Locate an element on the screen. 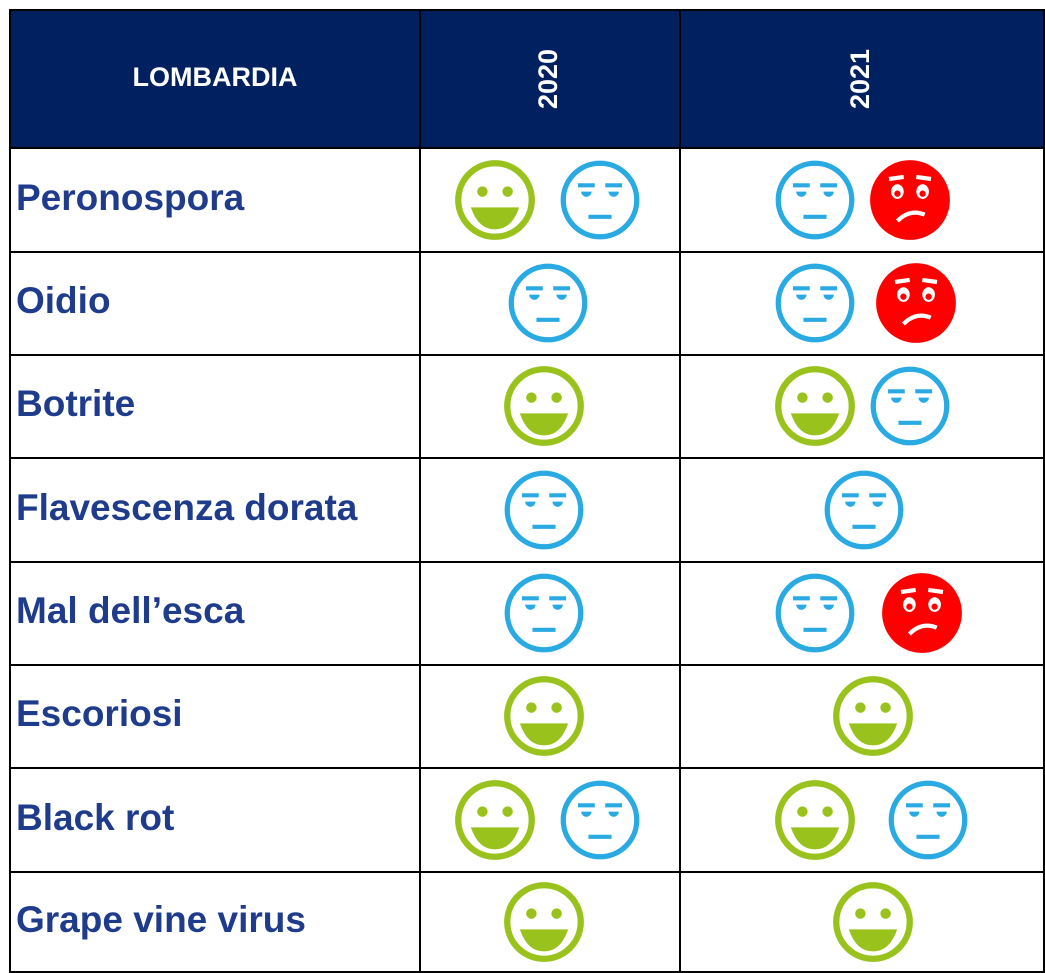 The image size is (1045, 973). year-header: 2020 is located at coordinates (548, 79).